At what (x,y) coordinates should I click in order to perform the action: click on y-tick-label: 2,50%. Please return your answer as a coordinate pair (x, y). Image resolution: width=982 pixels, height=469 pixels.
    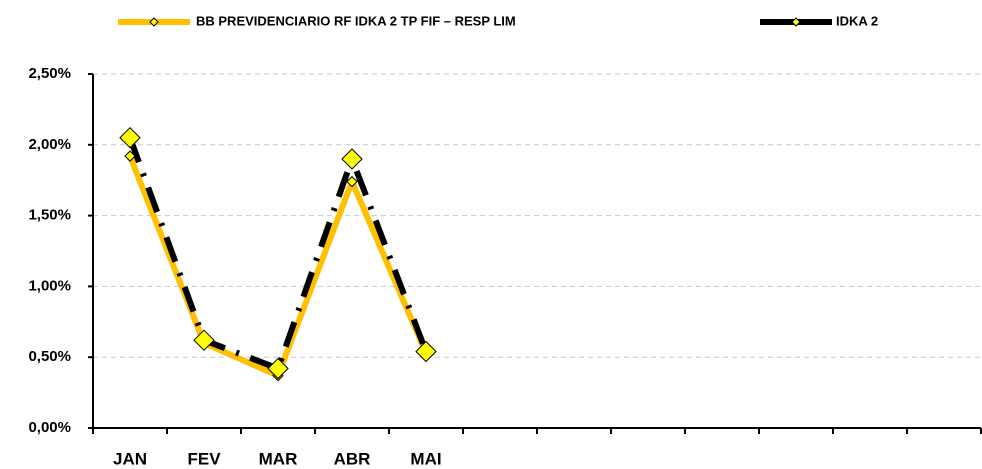
    Looking at the image, I should click on (49, 73).